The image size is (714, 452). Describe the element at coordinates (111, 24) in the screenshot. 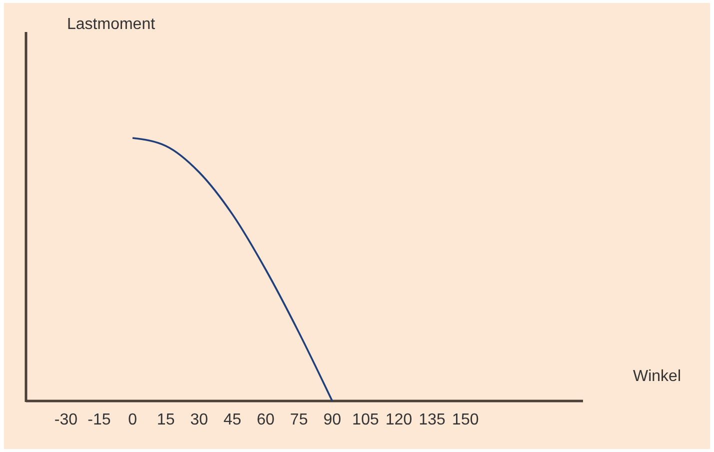

I see `text: Lastmoment` at that location.